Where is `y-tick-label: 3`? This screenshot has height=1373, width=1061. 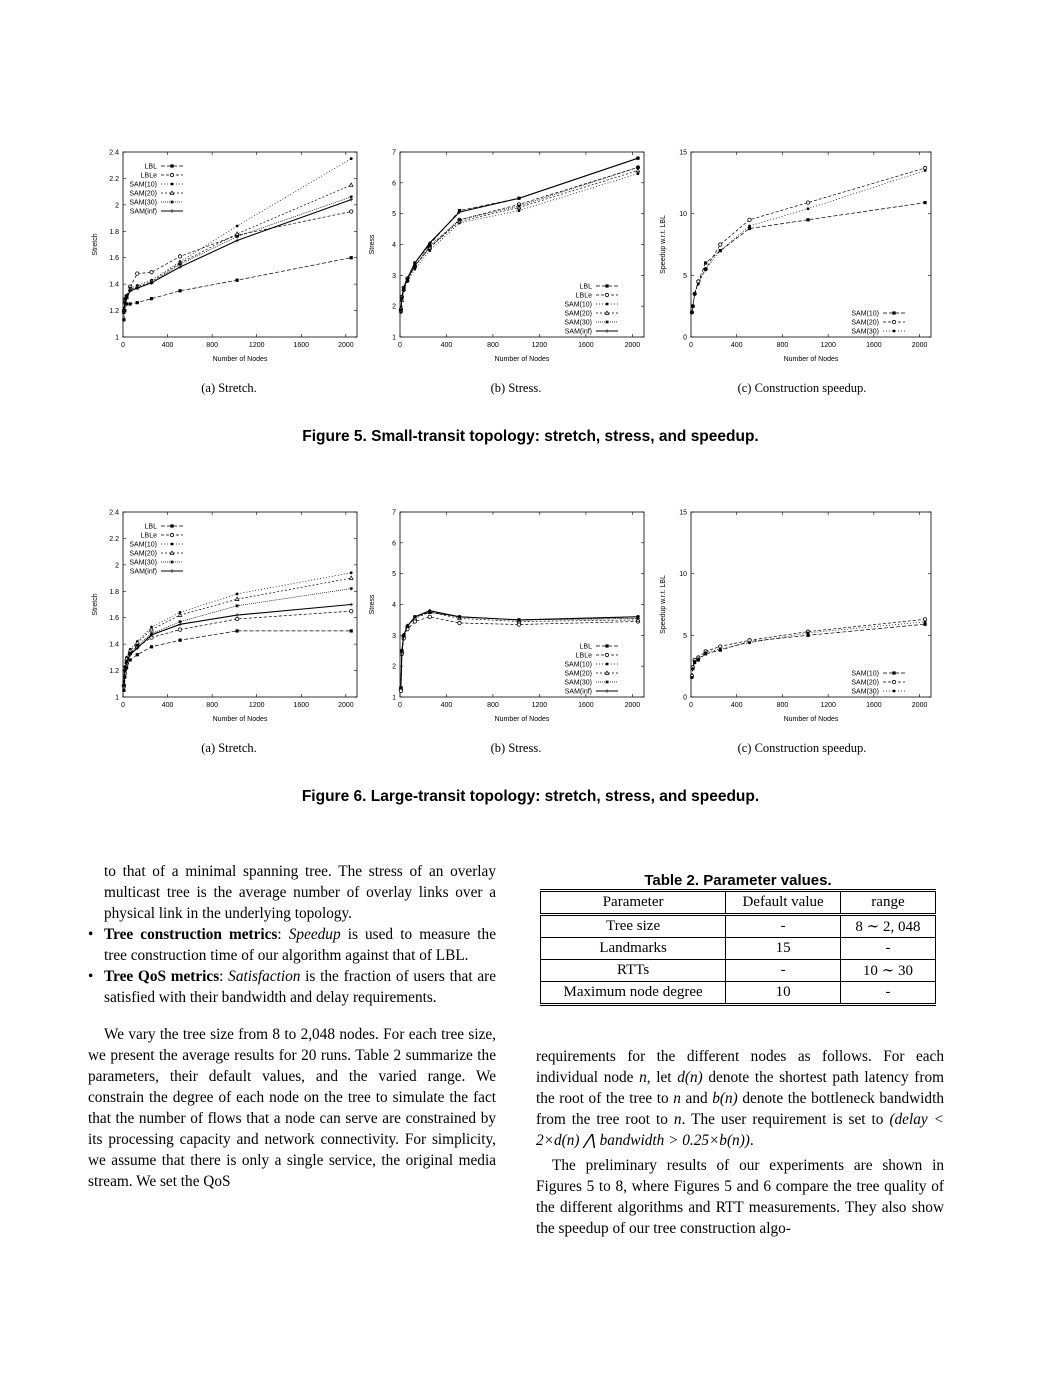 y-tick-label: 3 is located at coordinates (394, 636).